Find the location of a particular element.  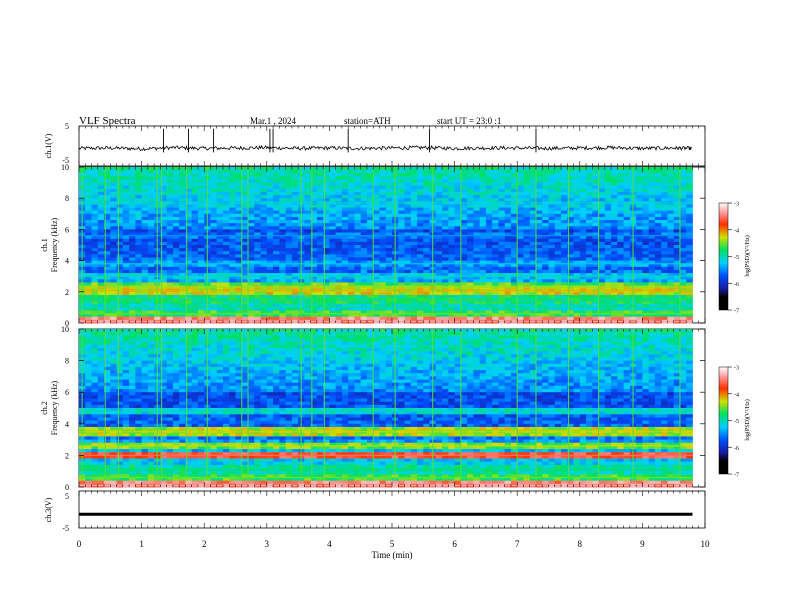

colorbar-tick-label: -3 is located at coordinates (736, 205).